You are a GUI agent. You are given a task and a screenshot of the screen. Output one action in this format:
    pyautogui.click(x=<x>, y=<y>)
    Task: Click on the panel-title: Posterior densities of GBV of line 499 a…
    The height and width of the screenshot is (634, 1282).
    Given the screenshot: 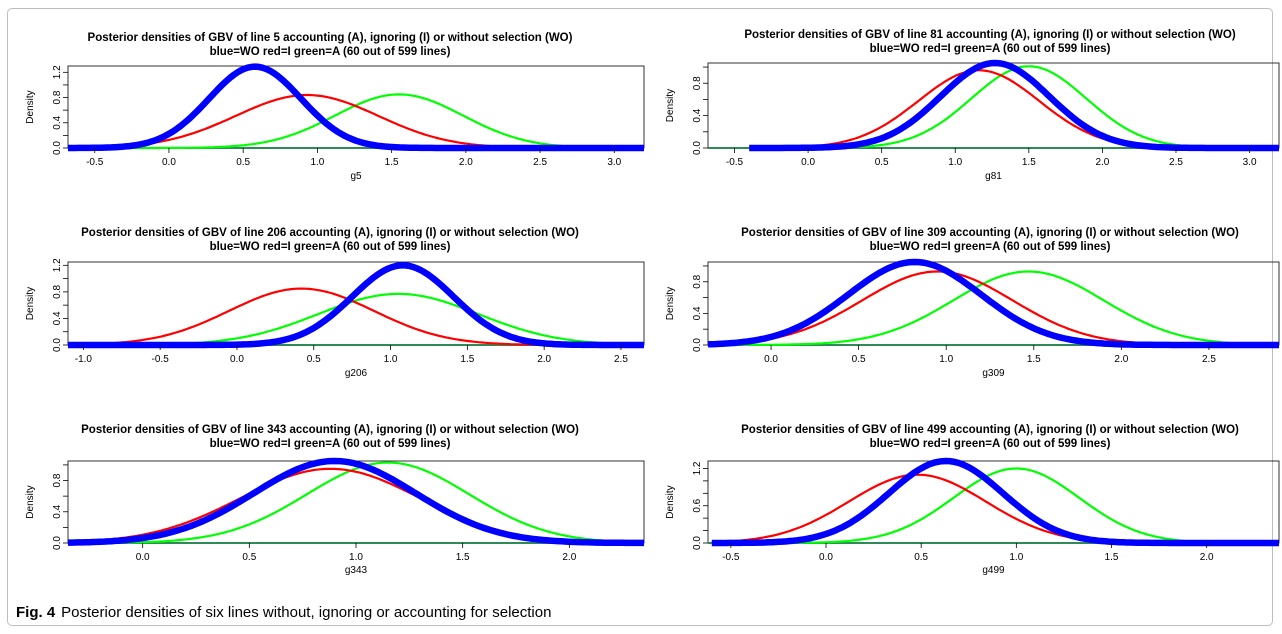 What is the action you would take?
    pyautogui.click(x=990, y=430)
    